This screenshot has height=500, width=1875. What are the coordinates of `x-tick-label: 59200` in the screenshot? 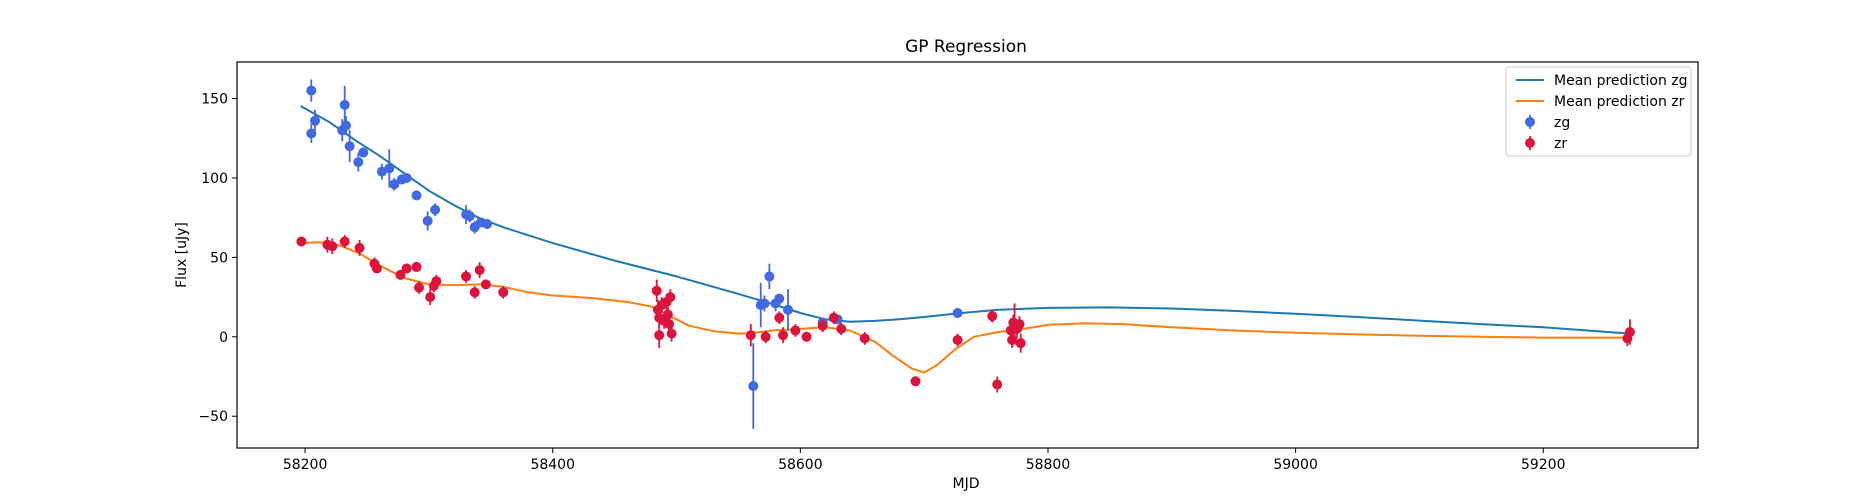 It's located at (1543, 465).